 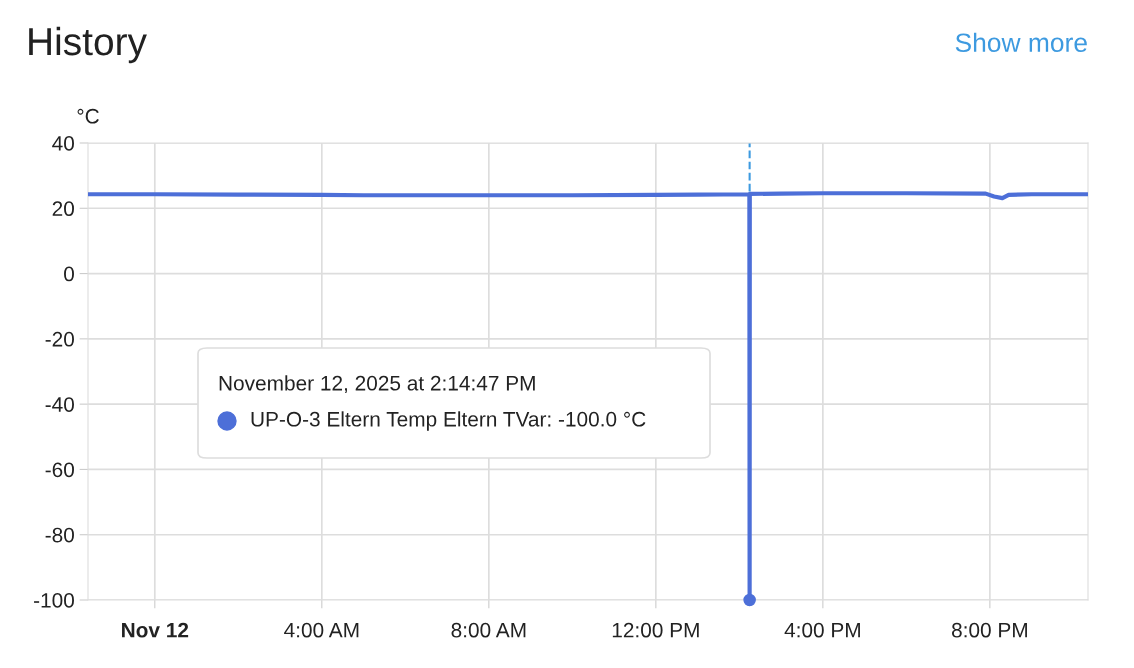 I want to click on annotation: November 12, 2025 at 2:14:47 PM UP-O-3 Eltern Temp Eltern TVar: -100.0 °C, so click(x=432, y=403).